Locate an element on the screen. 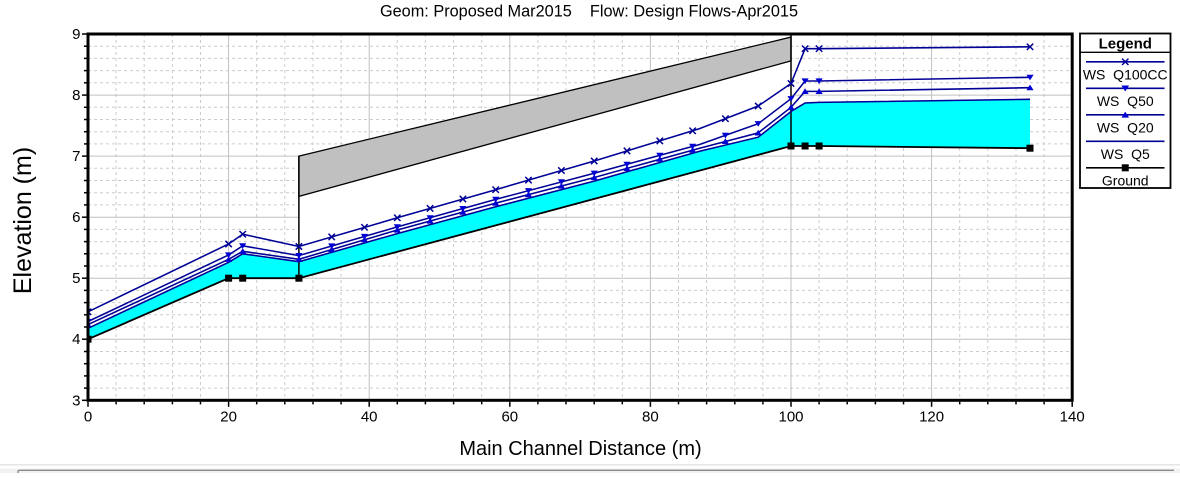 The image size is (1180, 478). svg-text: 140 is located at coordinates (1072, 417).